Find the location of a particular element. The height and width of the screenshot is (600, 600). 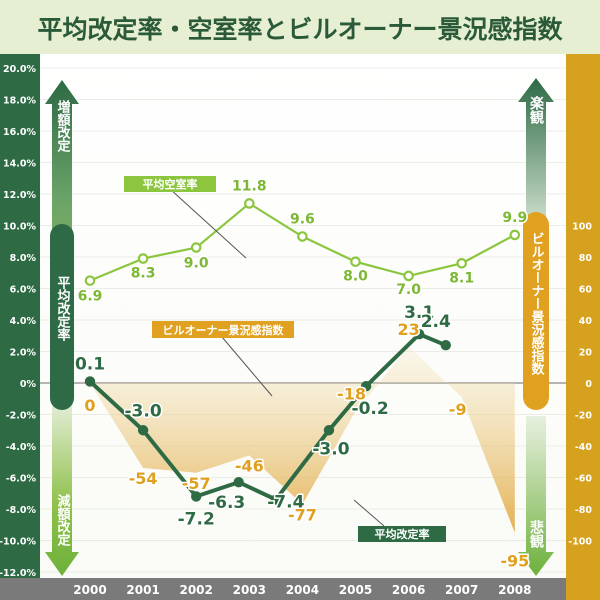

left-axis-tick-label: -10.0% is located at coordinates (18, 542).